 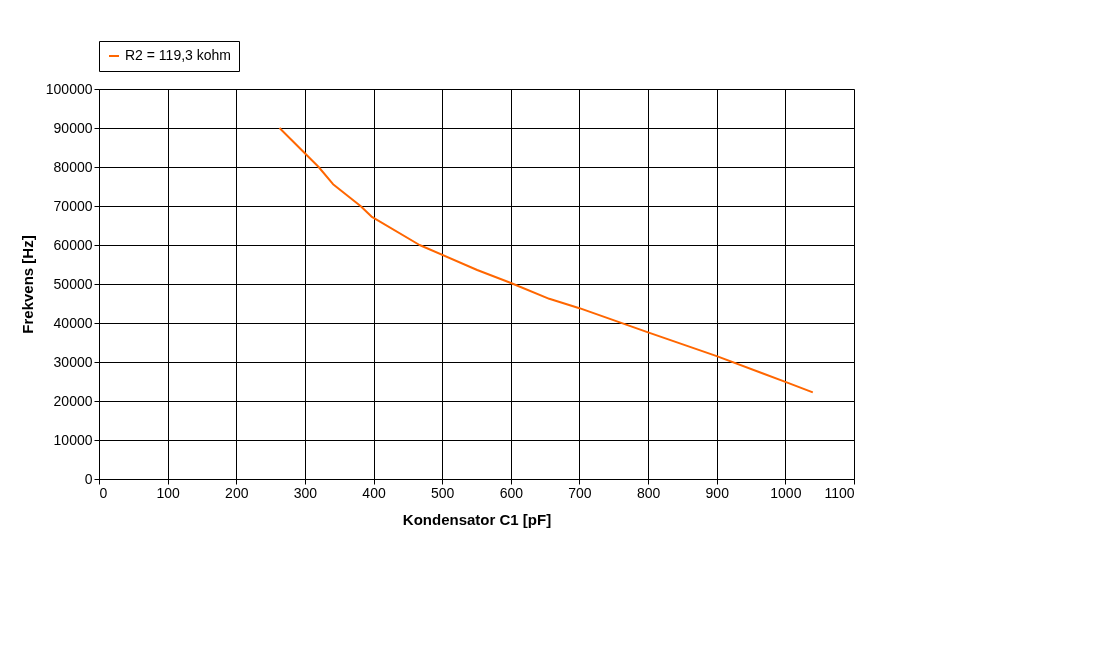 I want to click on x-tick-label: 400, so click(x=374, y=492).